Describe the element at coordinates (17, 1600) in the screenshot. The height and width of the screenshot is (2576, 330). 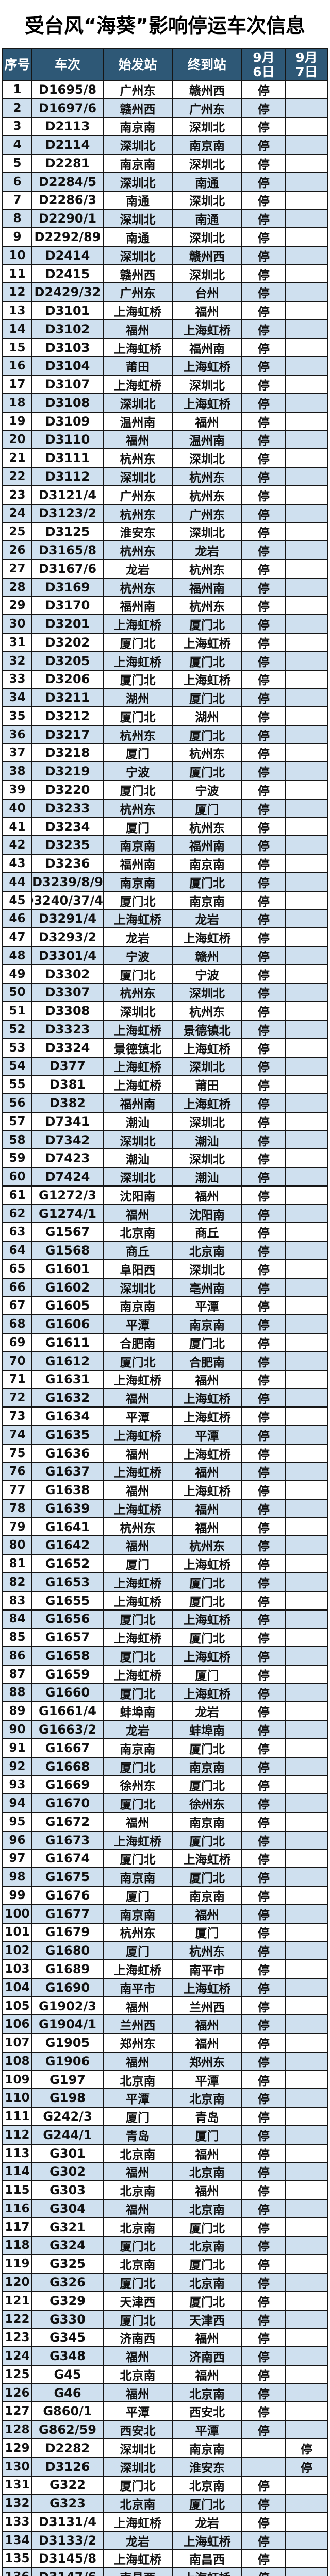
I see `cell-index: 83` at that location.